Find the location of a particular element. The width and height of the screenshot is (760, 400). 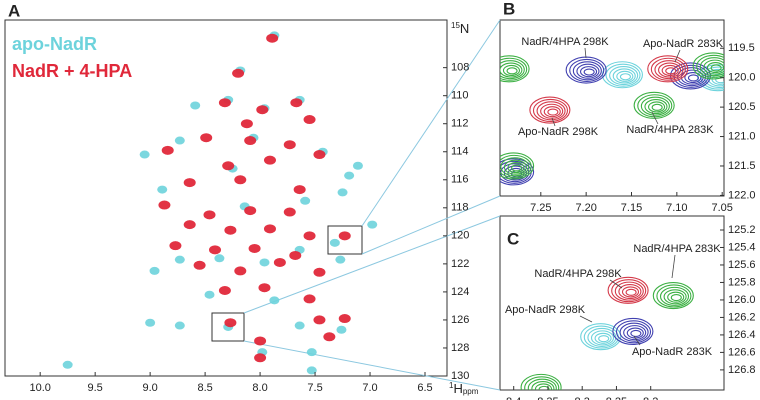

y-tick-label: 122.0 is located at coordinates (742, 195).